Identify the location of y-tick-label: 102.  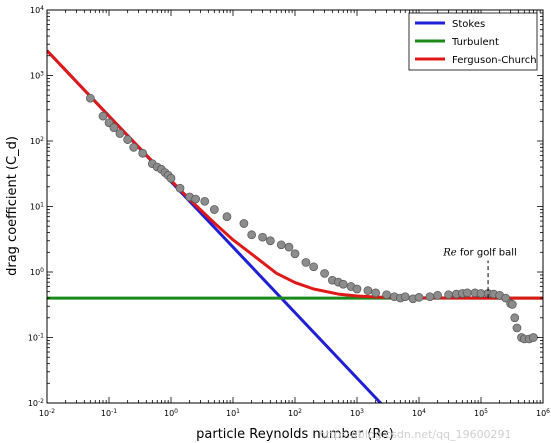
(37, 141).